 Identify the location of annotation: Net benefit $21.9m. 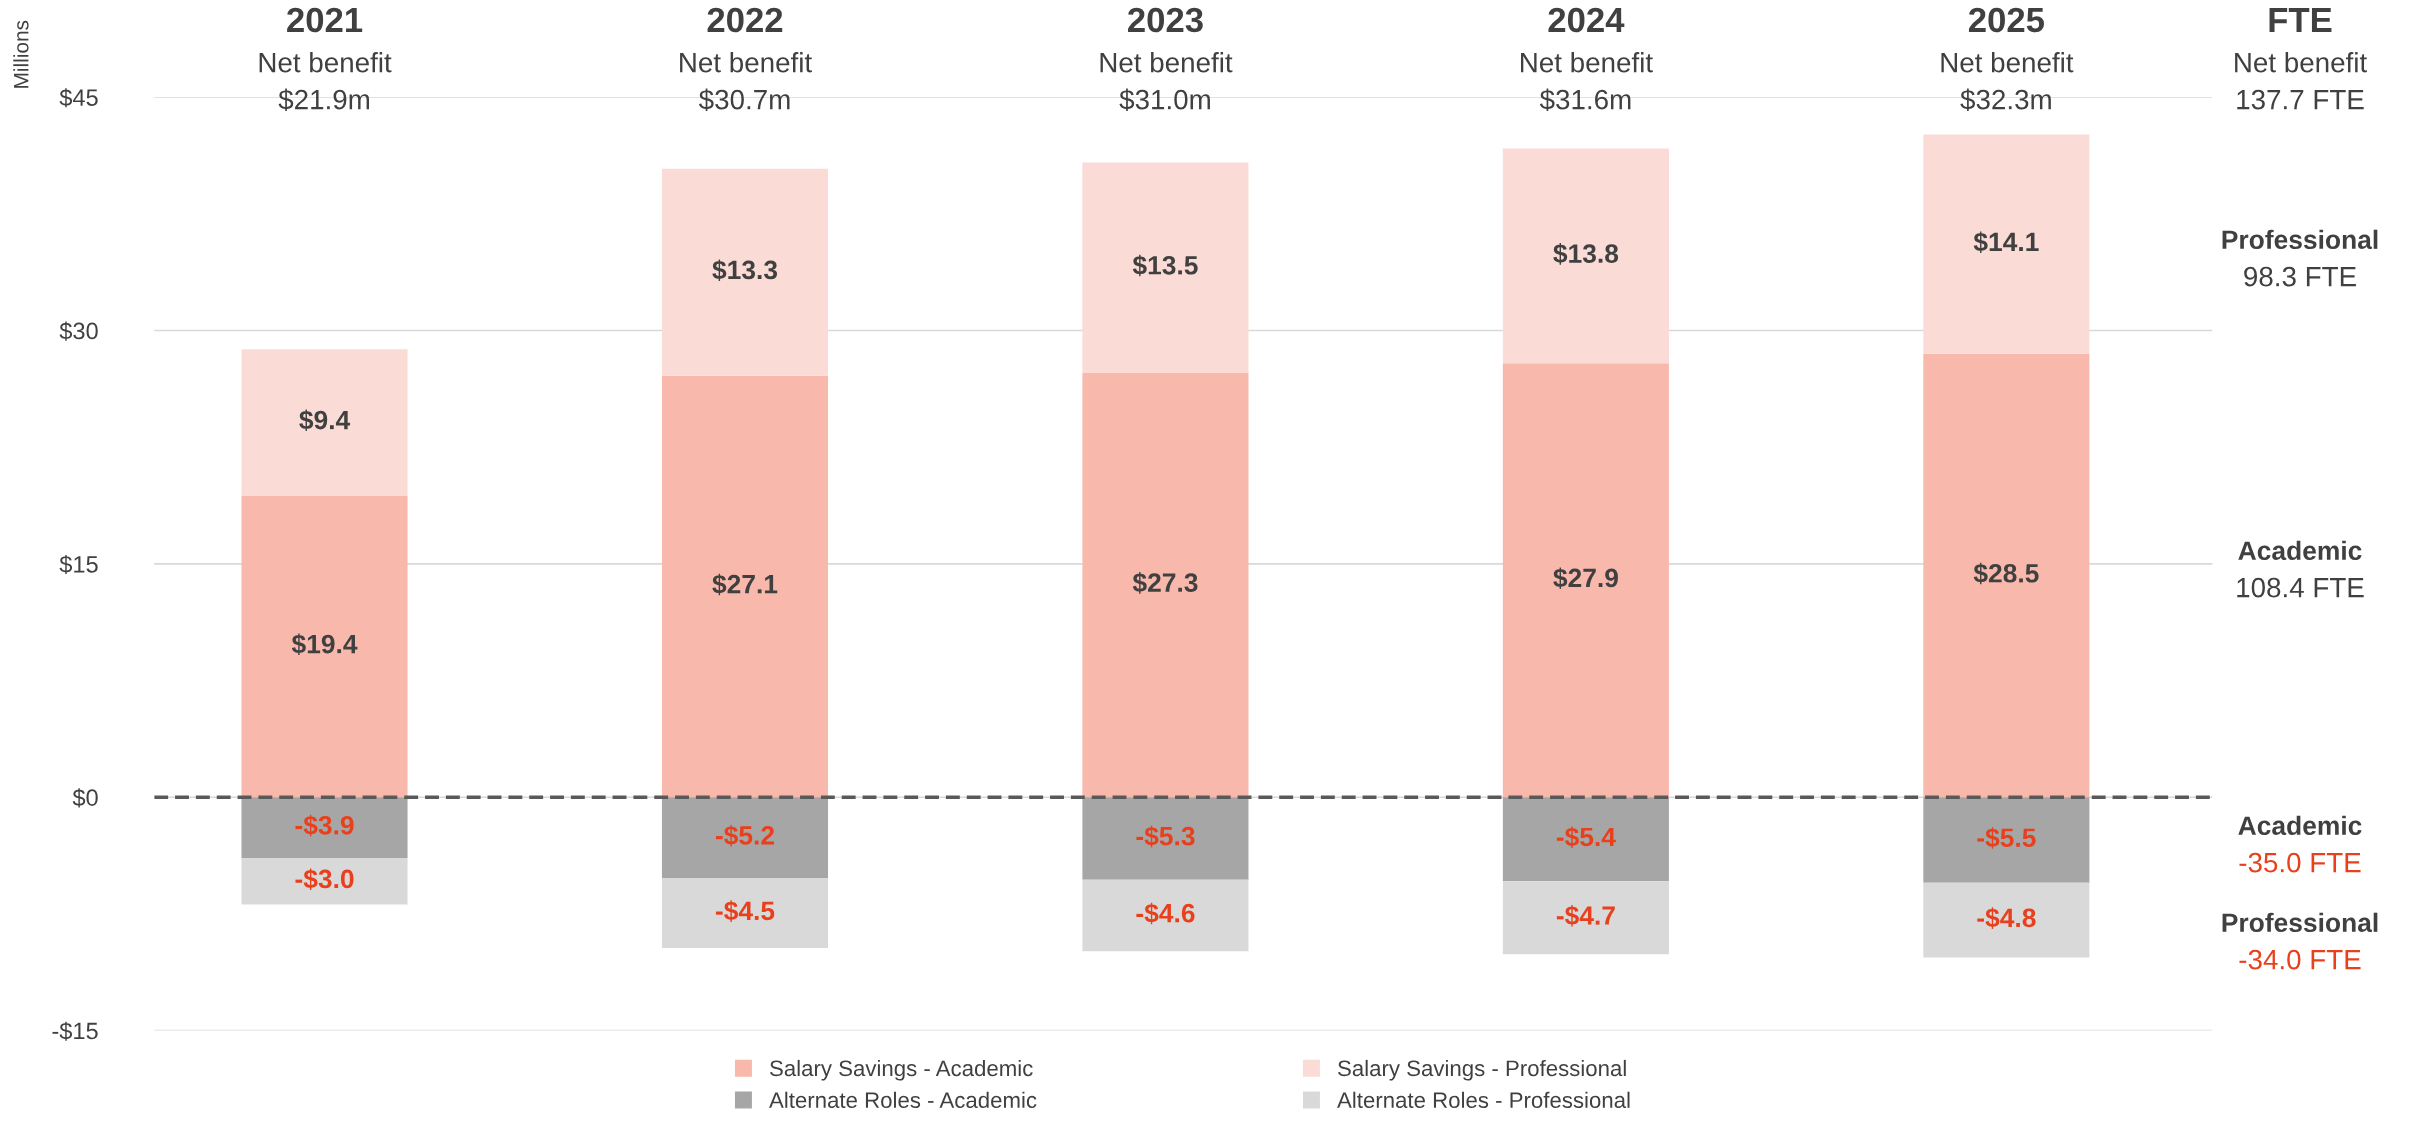
(325, 82).